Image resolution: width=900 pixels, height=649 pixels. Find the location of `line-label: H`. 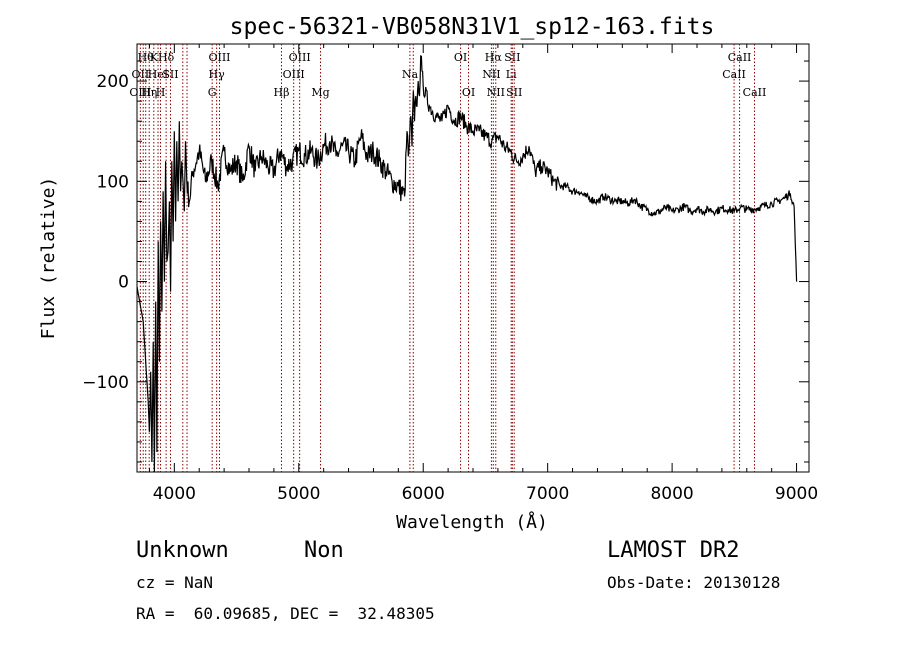

line-label: H is located at coordinates (161, 92).